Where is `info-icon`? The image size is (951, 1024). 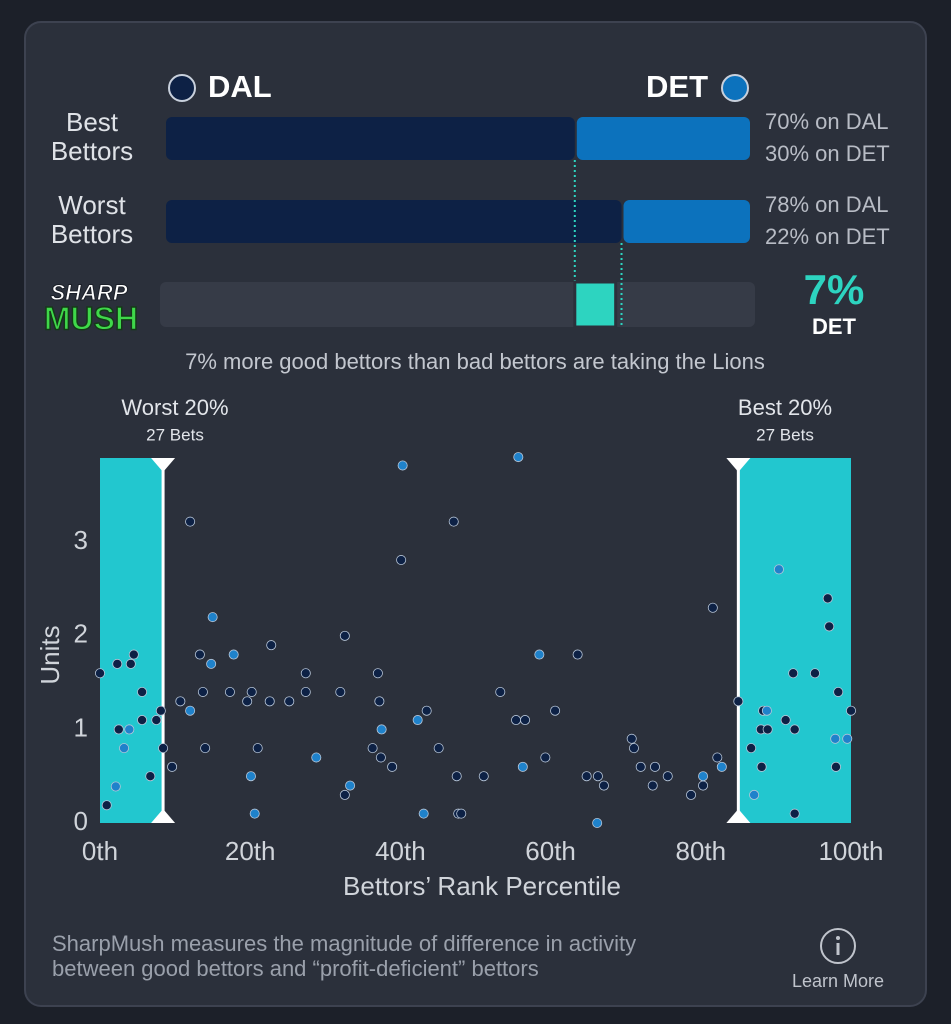 info-icon is located at coordinates (838, 946).